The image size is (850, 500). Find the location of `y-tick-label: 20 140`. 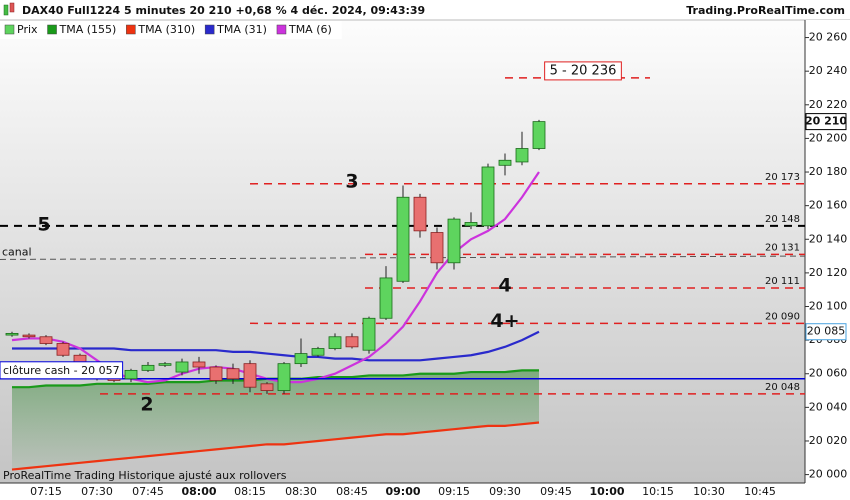

y-tick-label: 20 140 is located at coordinates (828, 238).